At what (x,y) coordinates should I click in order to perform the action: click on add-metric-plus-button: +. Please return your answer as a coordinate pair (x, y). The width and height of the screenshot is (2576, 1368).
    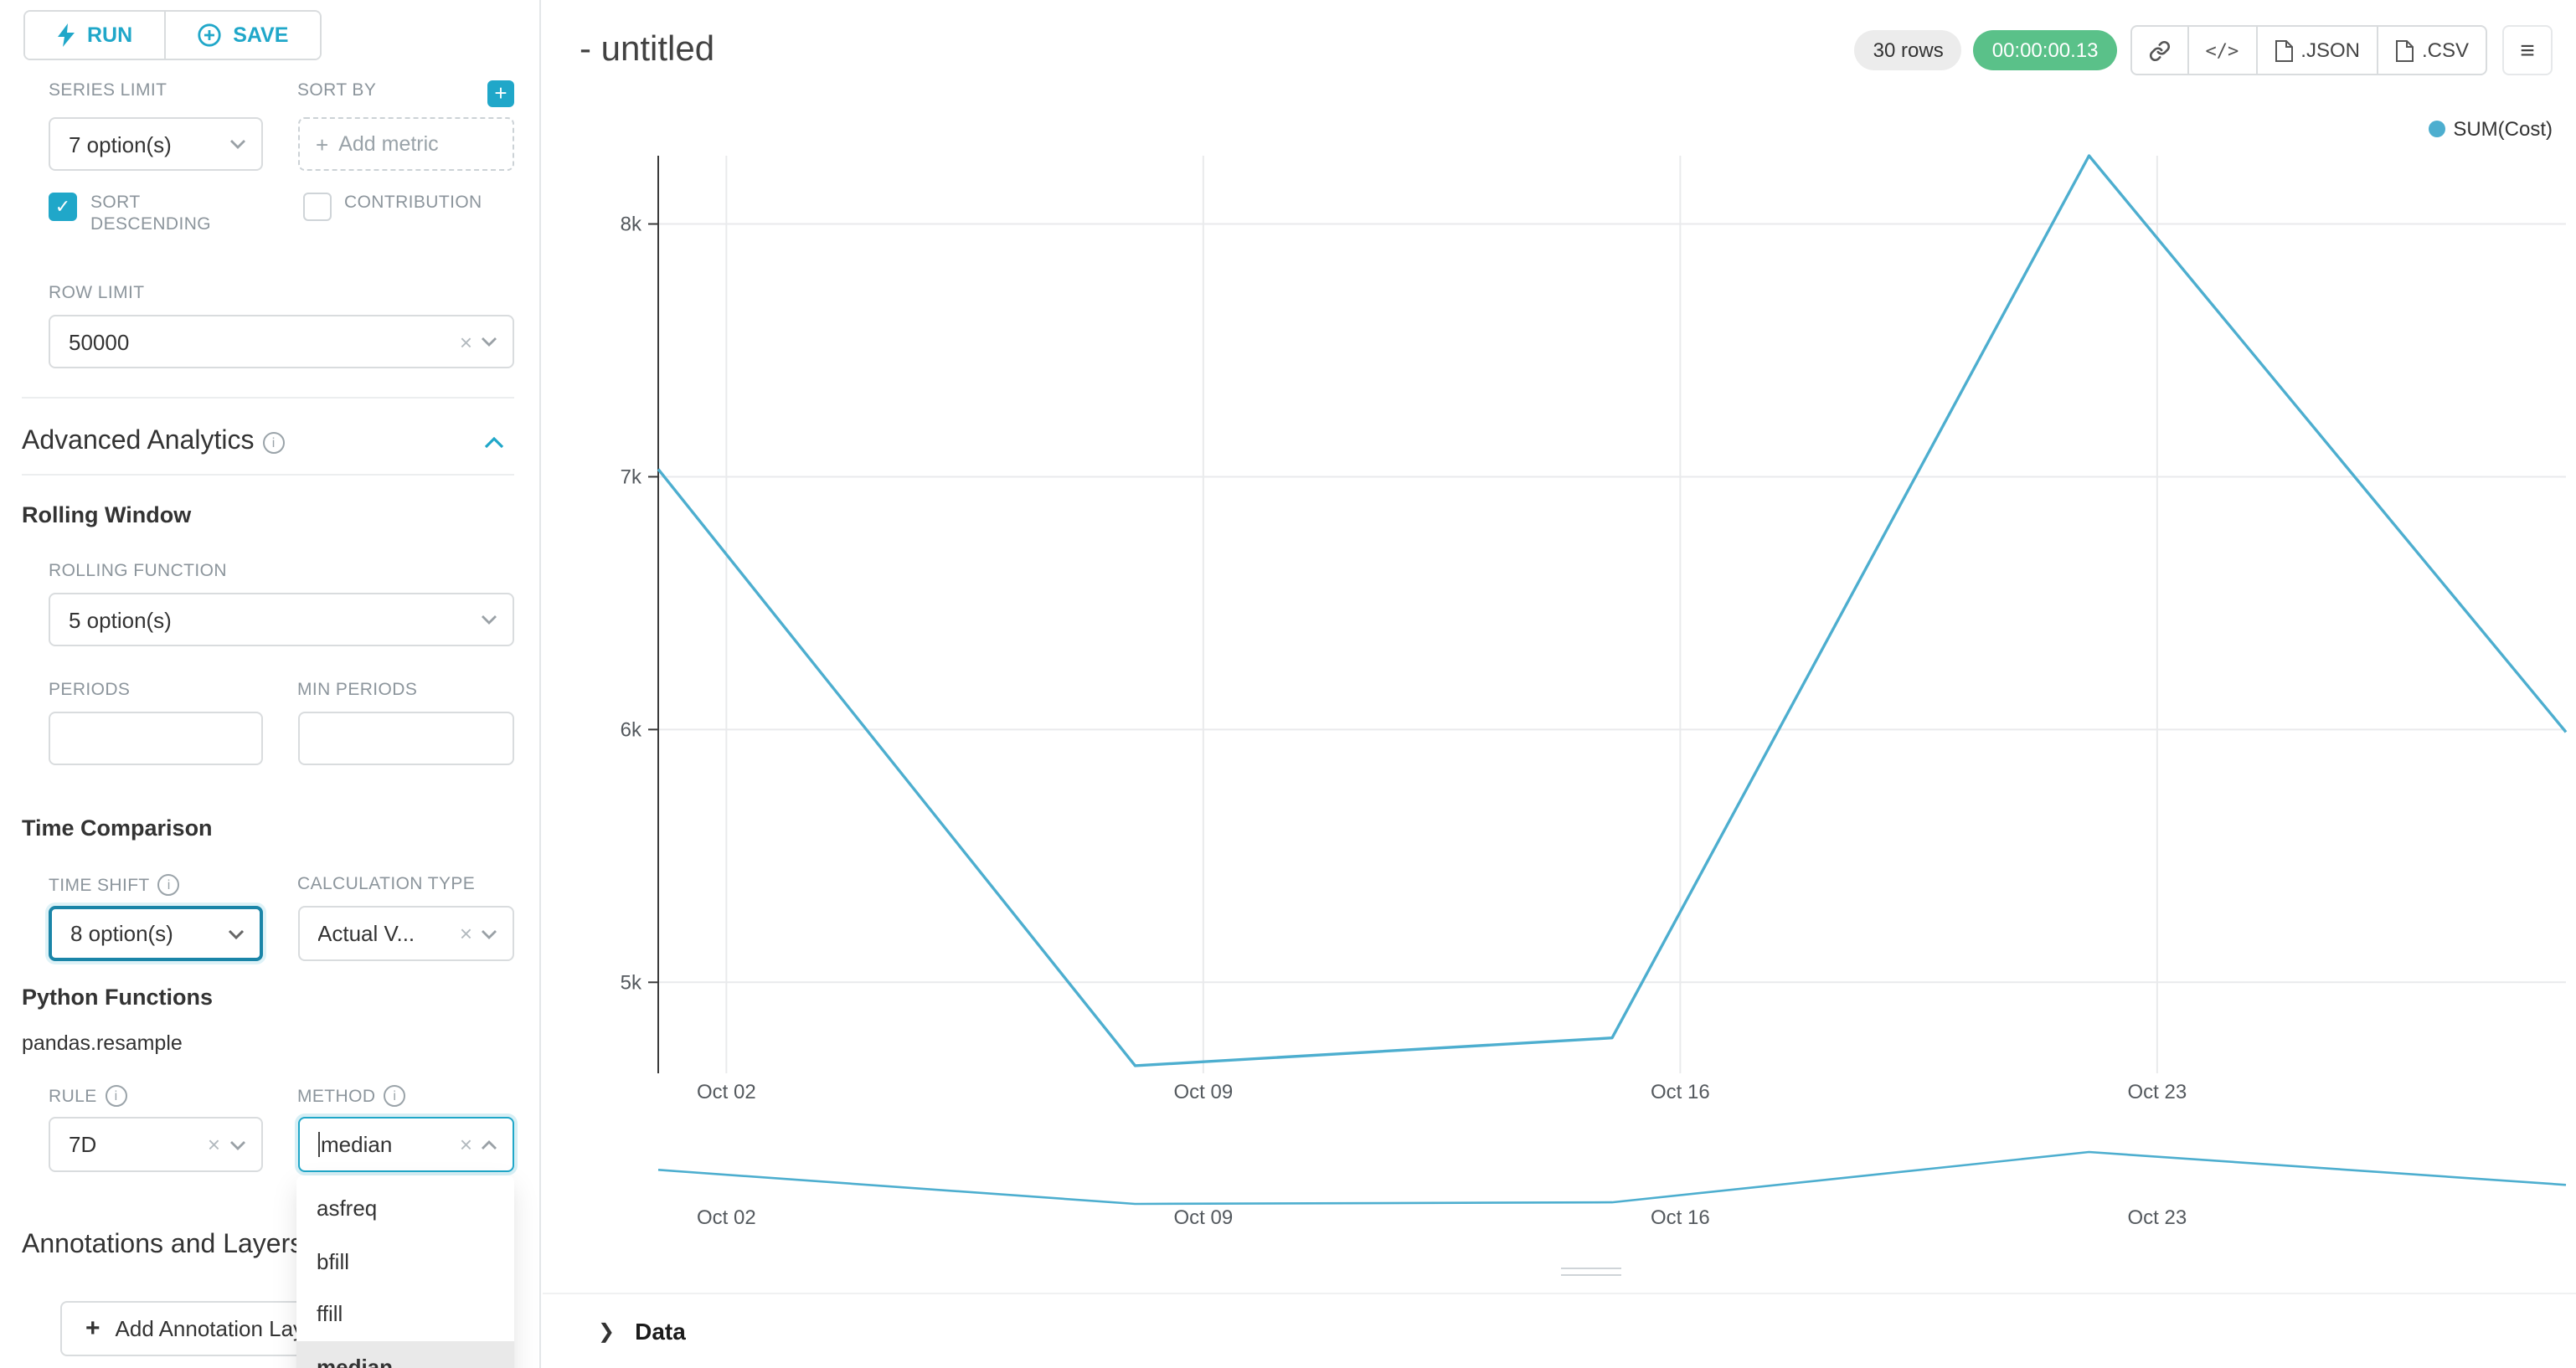
    Looking at the image, I should click on (500, 93).